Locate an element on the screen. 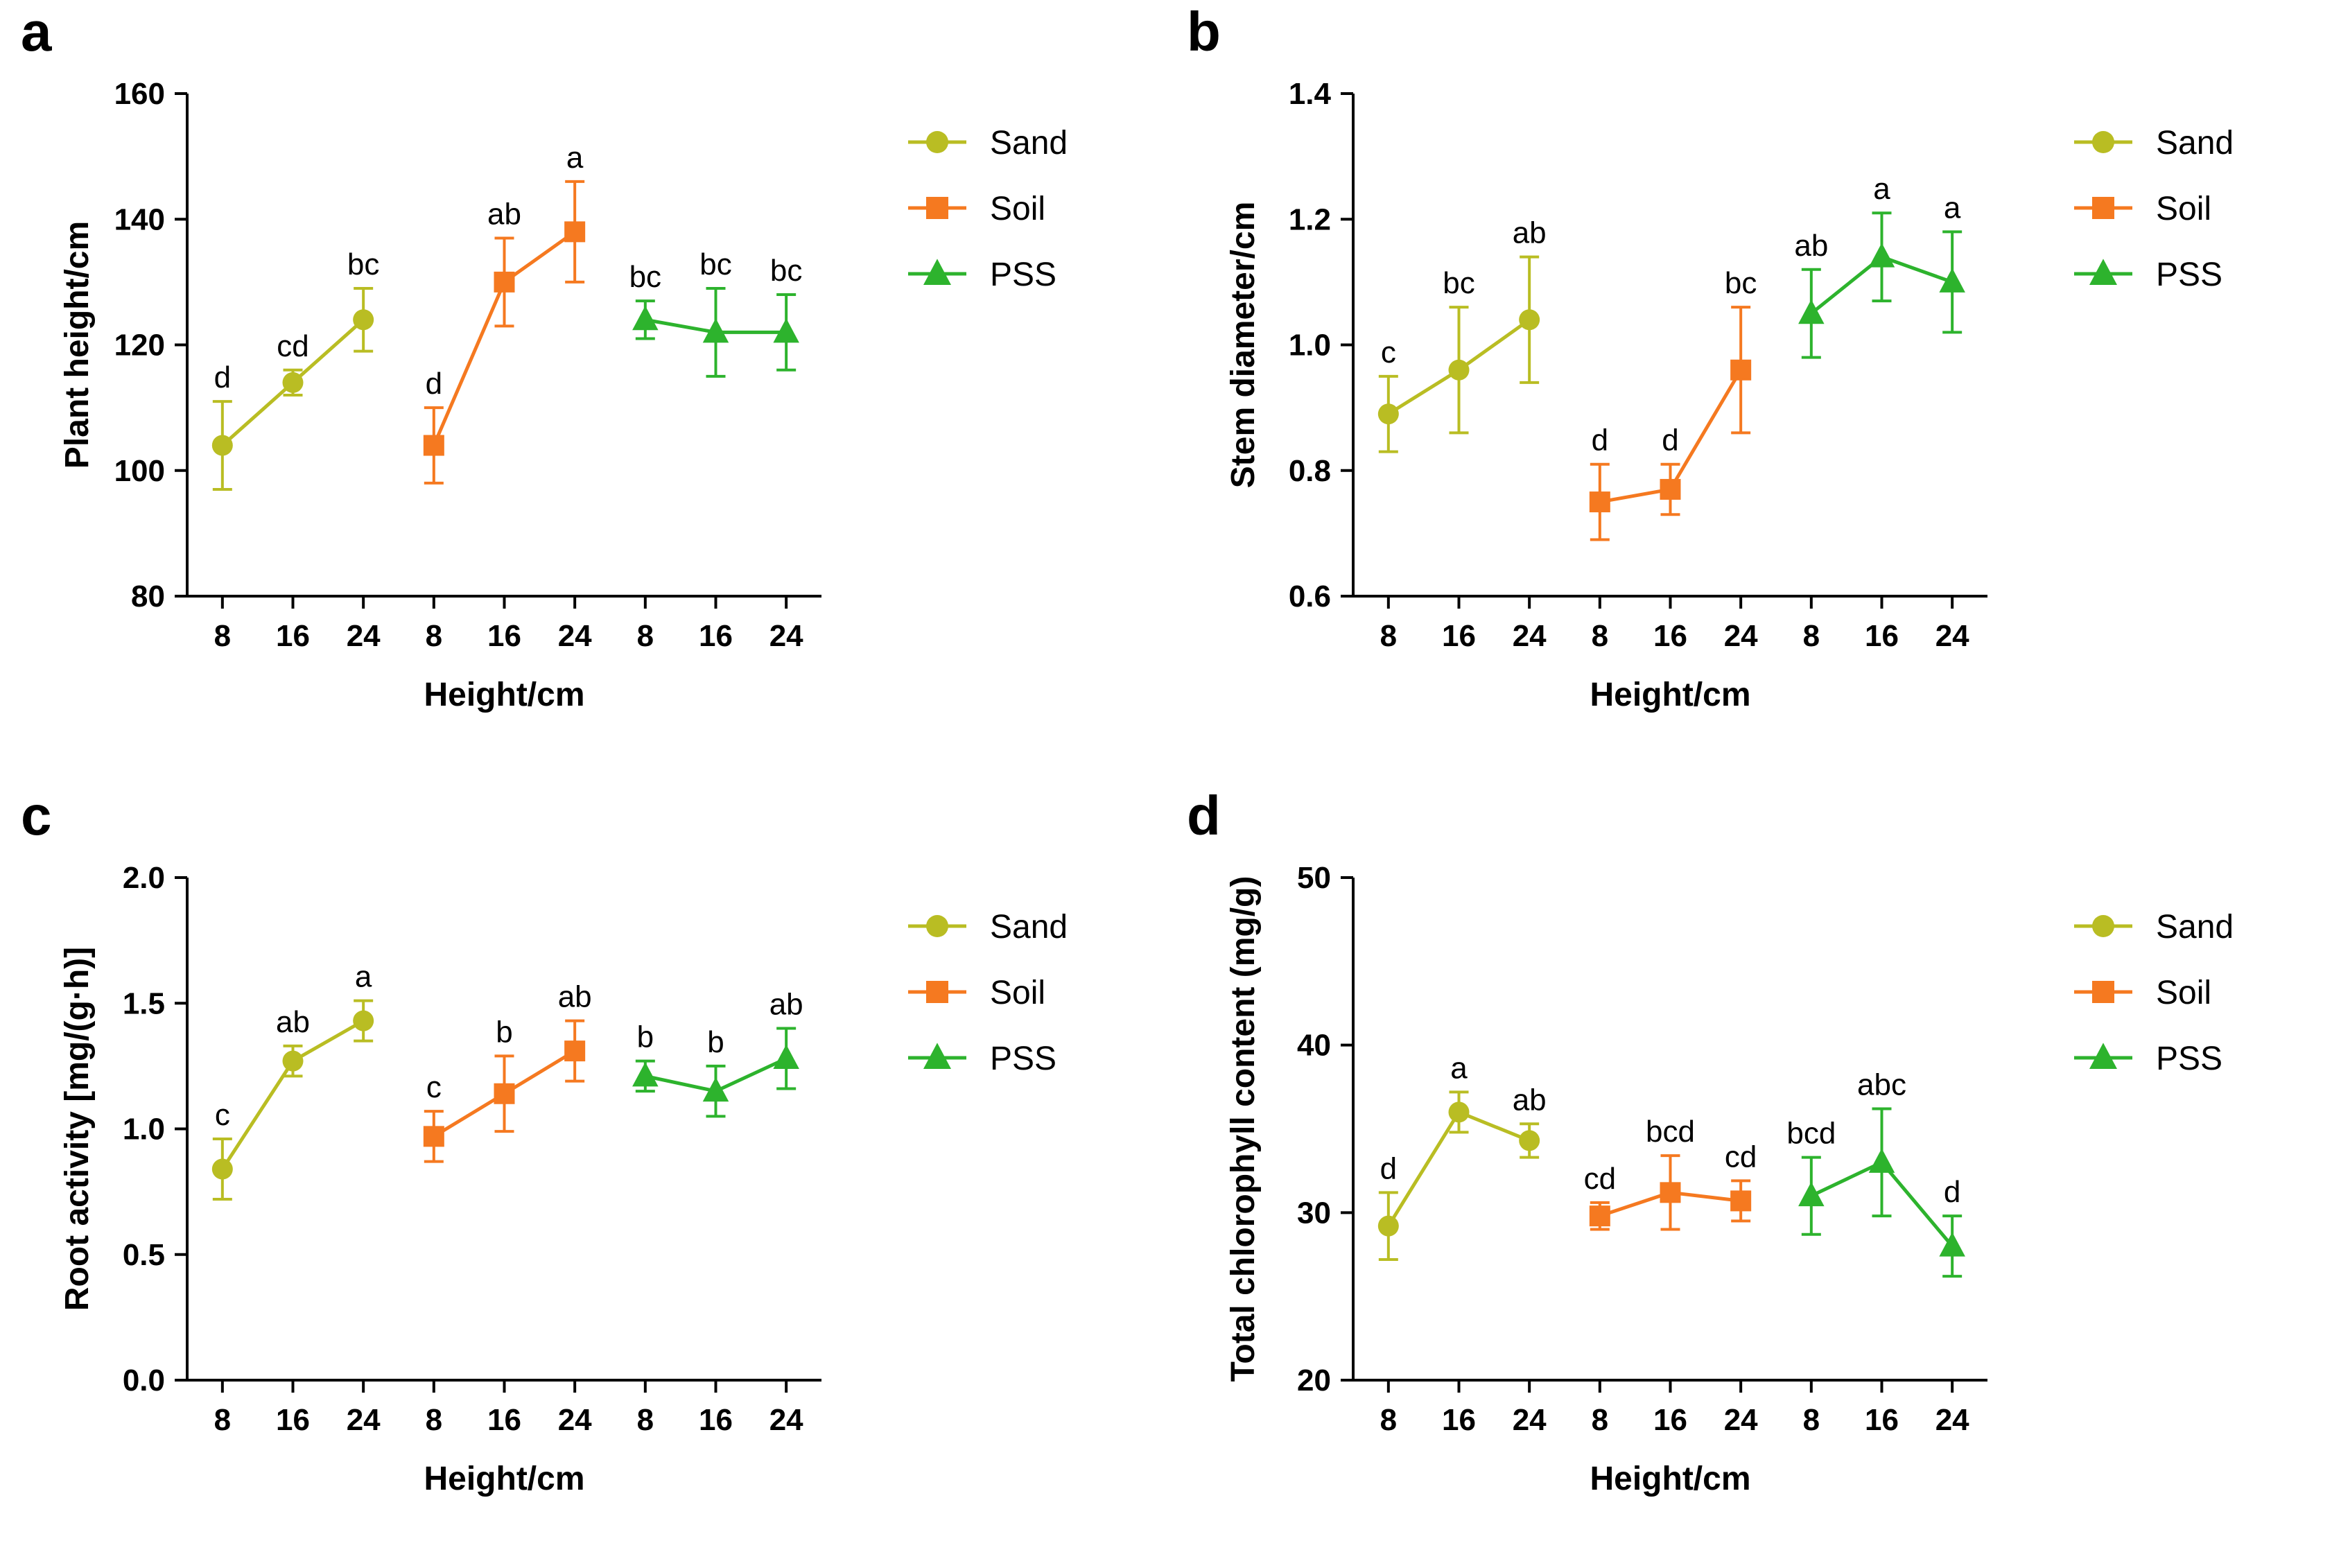 This screenshot has width=2332, height=1568. y-tick-label: 140 is located at coordinates (139, 219).